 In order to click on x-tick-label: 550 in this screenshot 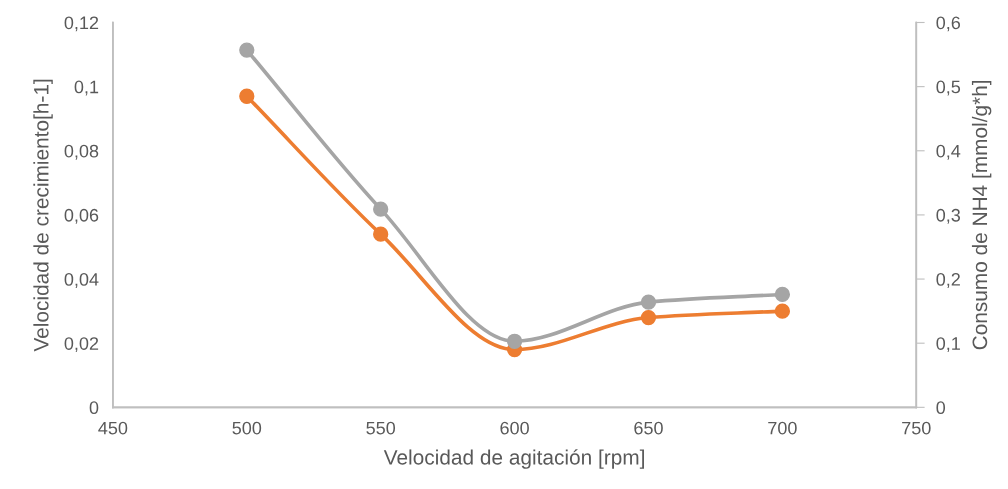, I will do `click(381, 428)`.